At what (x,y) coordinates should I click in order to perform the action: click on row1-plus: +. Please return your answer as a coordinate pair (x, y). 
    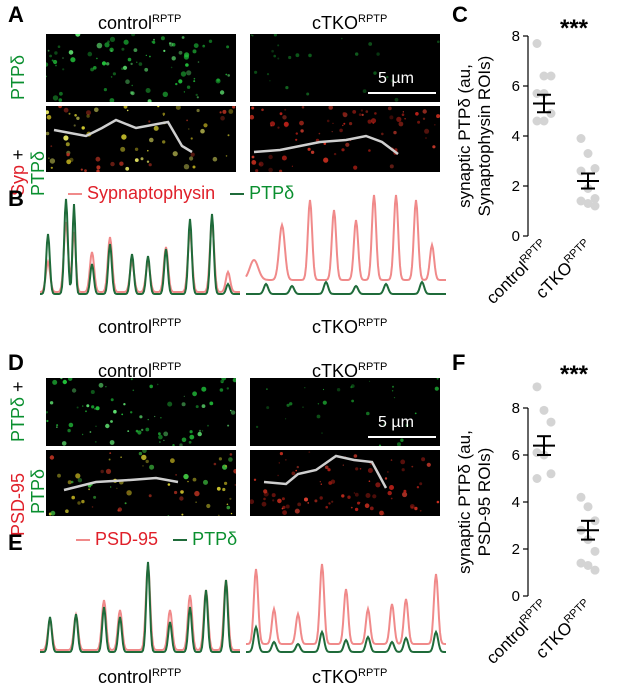
    Looking at the image, I should click on (18, 386).